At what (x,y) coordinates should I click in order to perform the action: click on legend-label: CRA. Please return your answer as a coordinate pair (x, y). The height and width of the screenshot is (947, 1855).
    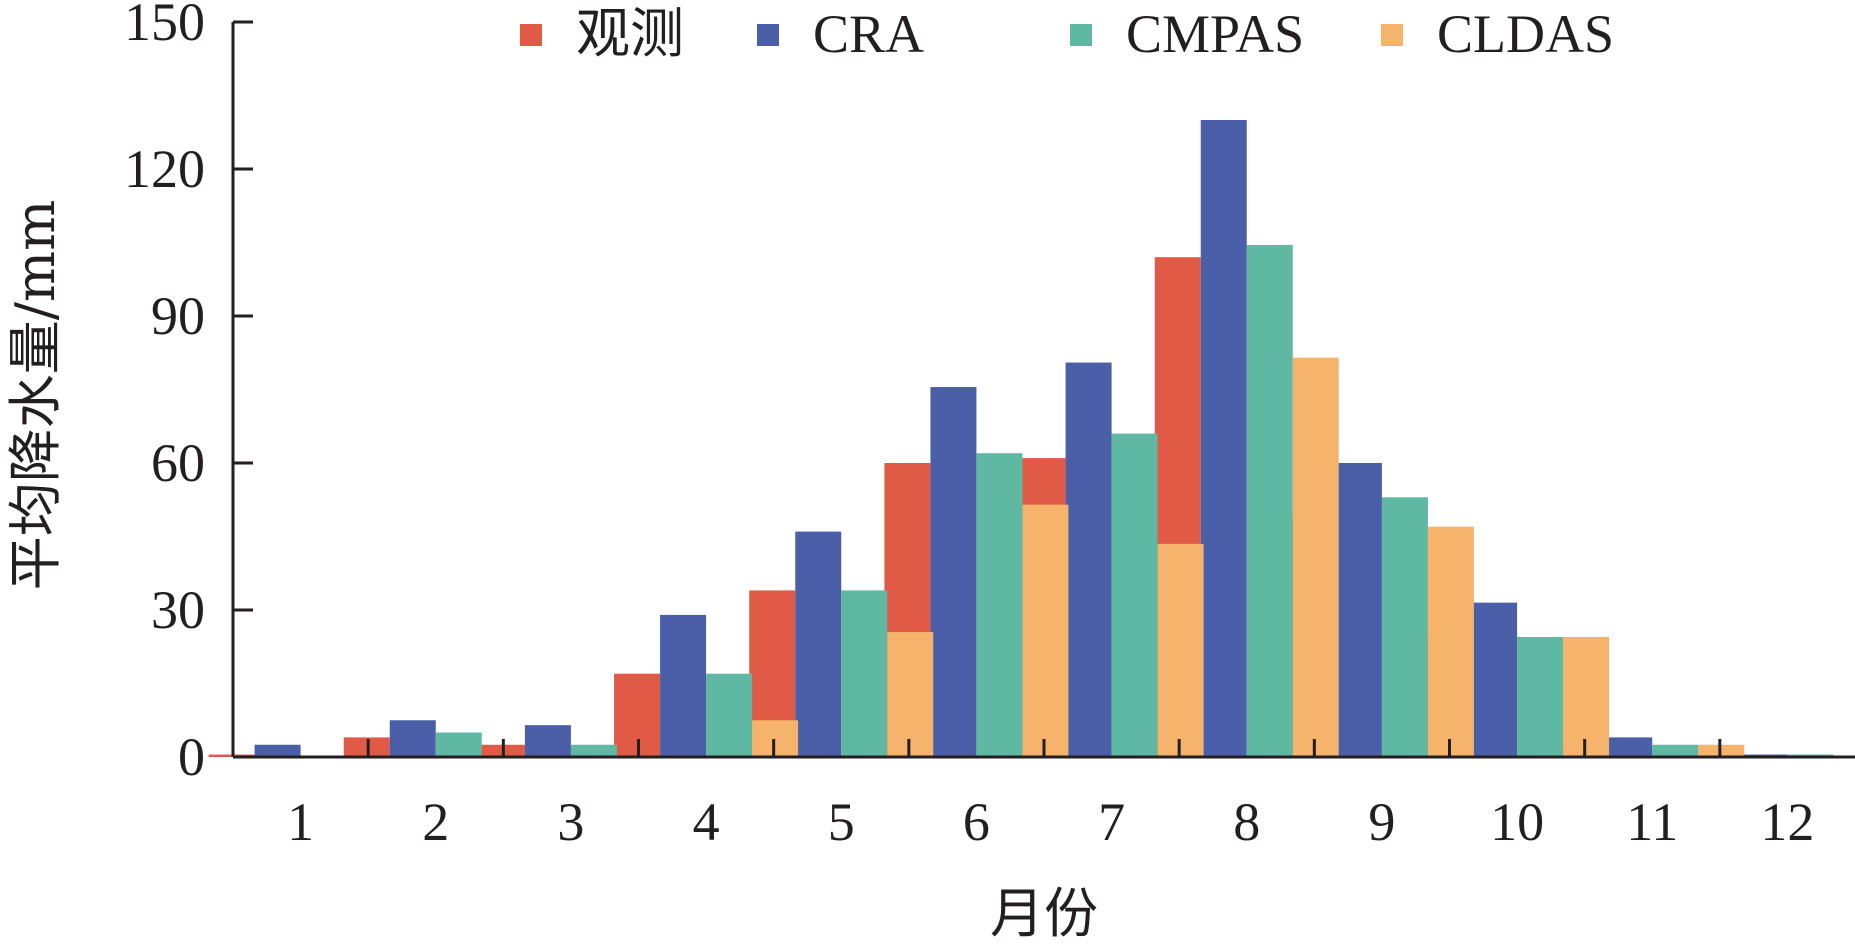
    Looking at the image, I should click on (868, 34).